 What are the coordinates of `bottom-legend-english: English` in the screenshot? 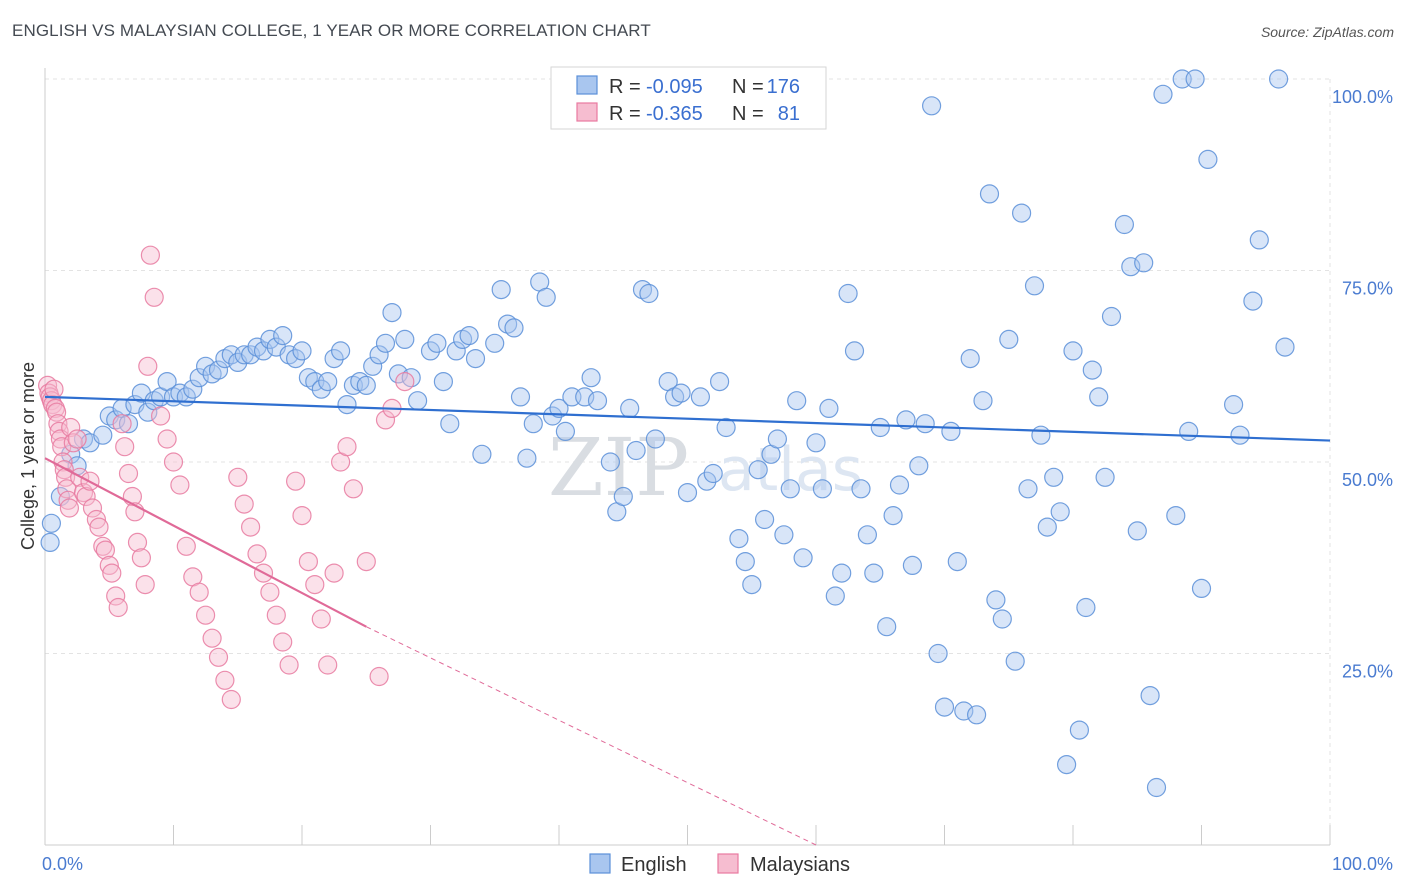 It's located at (654, 865).